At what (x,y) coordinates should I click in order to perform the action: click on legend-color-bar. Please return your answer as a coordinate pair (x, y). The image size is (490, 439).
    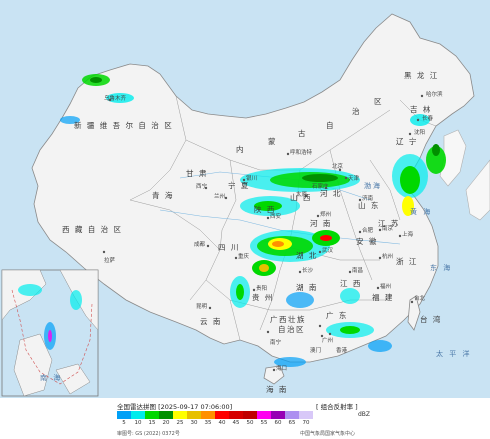
    Looking at the image, I should click on (215, 415).